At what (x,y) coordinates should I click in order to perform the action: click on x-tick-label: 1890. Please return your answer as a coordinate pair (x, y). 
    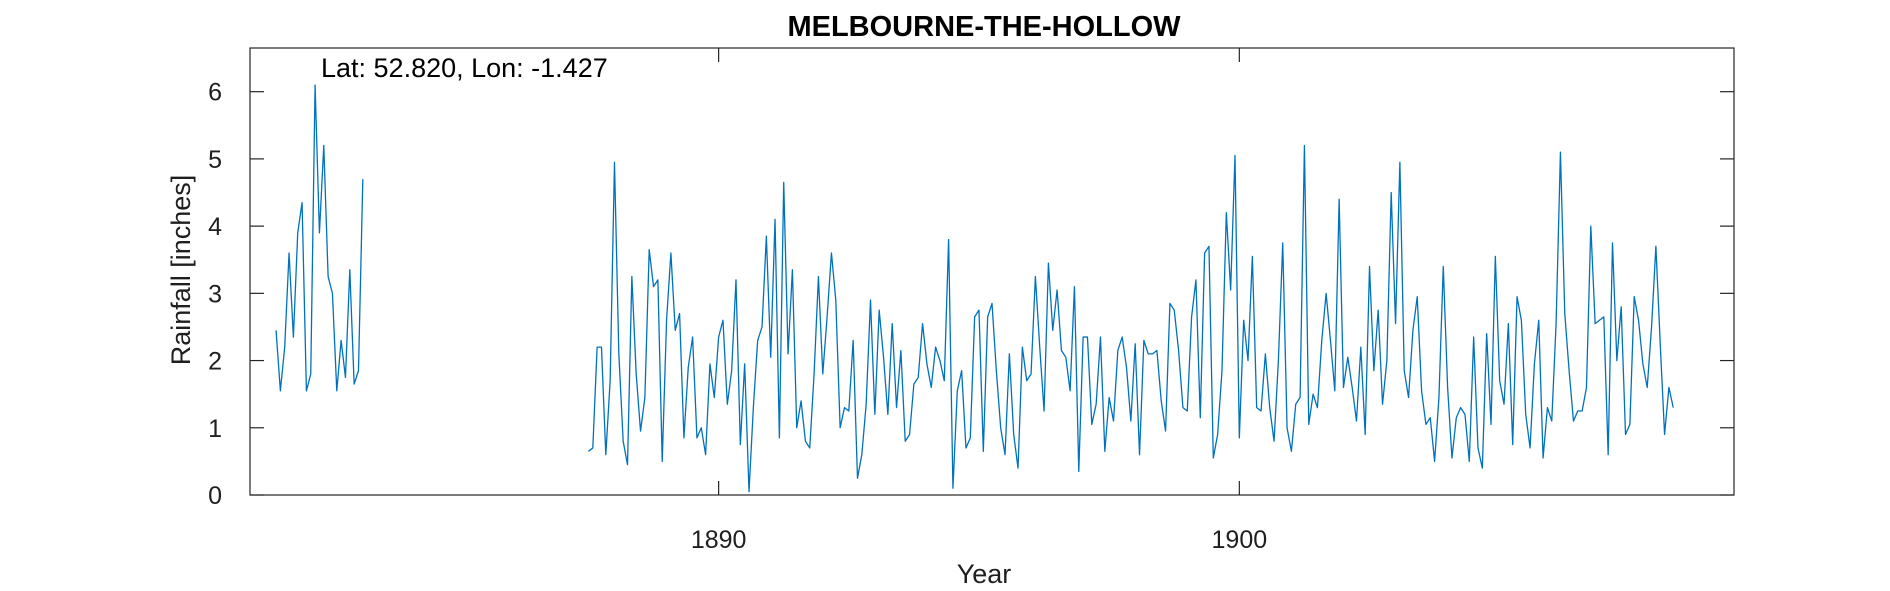
    Looking at the image, I should click on (719, 540).